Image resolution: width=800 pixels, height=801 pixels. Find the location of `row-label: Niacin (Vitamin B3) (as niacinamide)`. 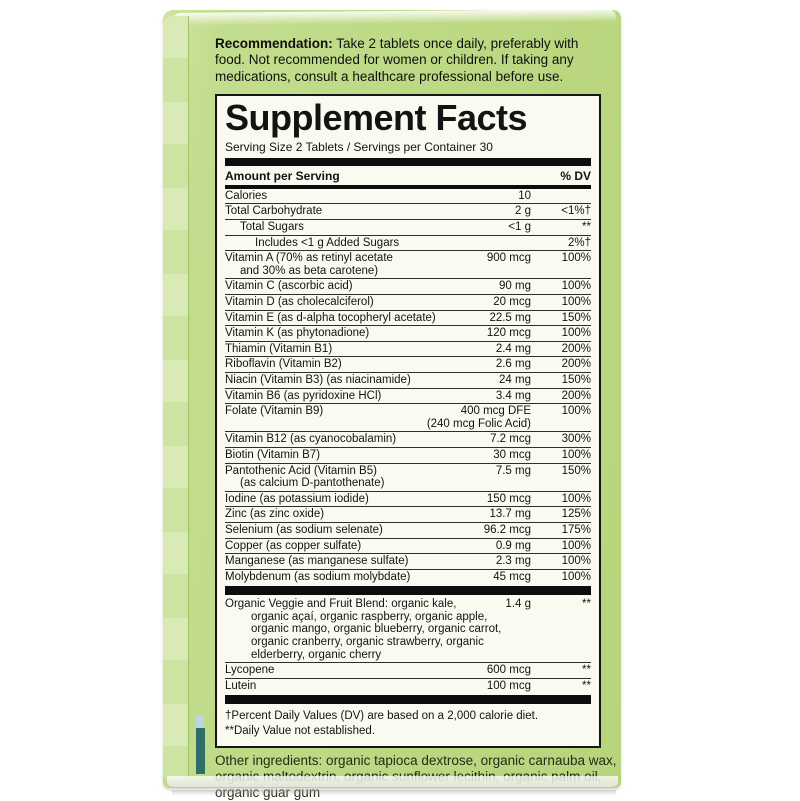

row-label: Niacin (Vitamin B3) (as niacinamide) is located at coordinates (318, 379).